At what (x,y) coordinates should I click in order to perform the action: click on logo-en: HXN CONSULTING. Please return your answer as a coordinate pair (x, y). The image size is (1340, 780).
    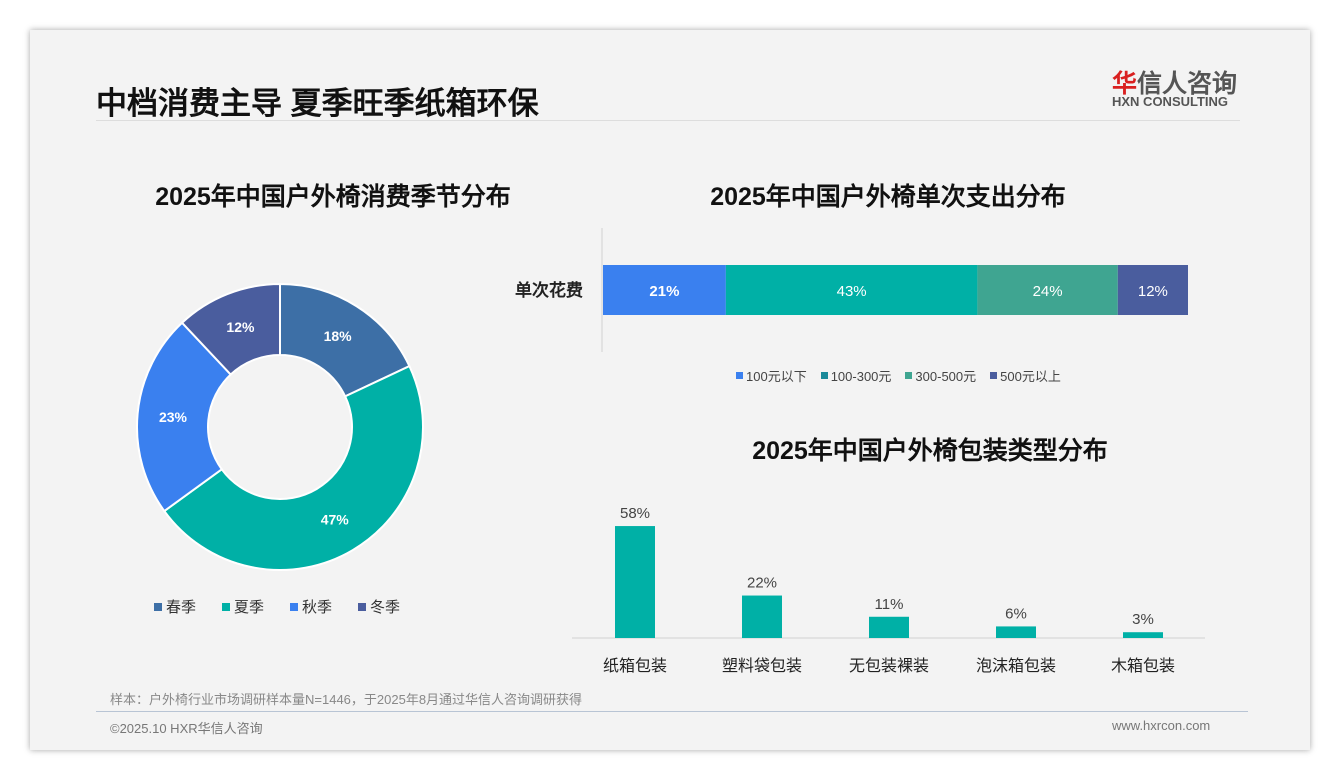
    Looking at the image, I should click on (1170, 101).